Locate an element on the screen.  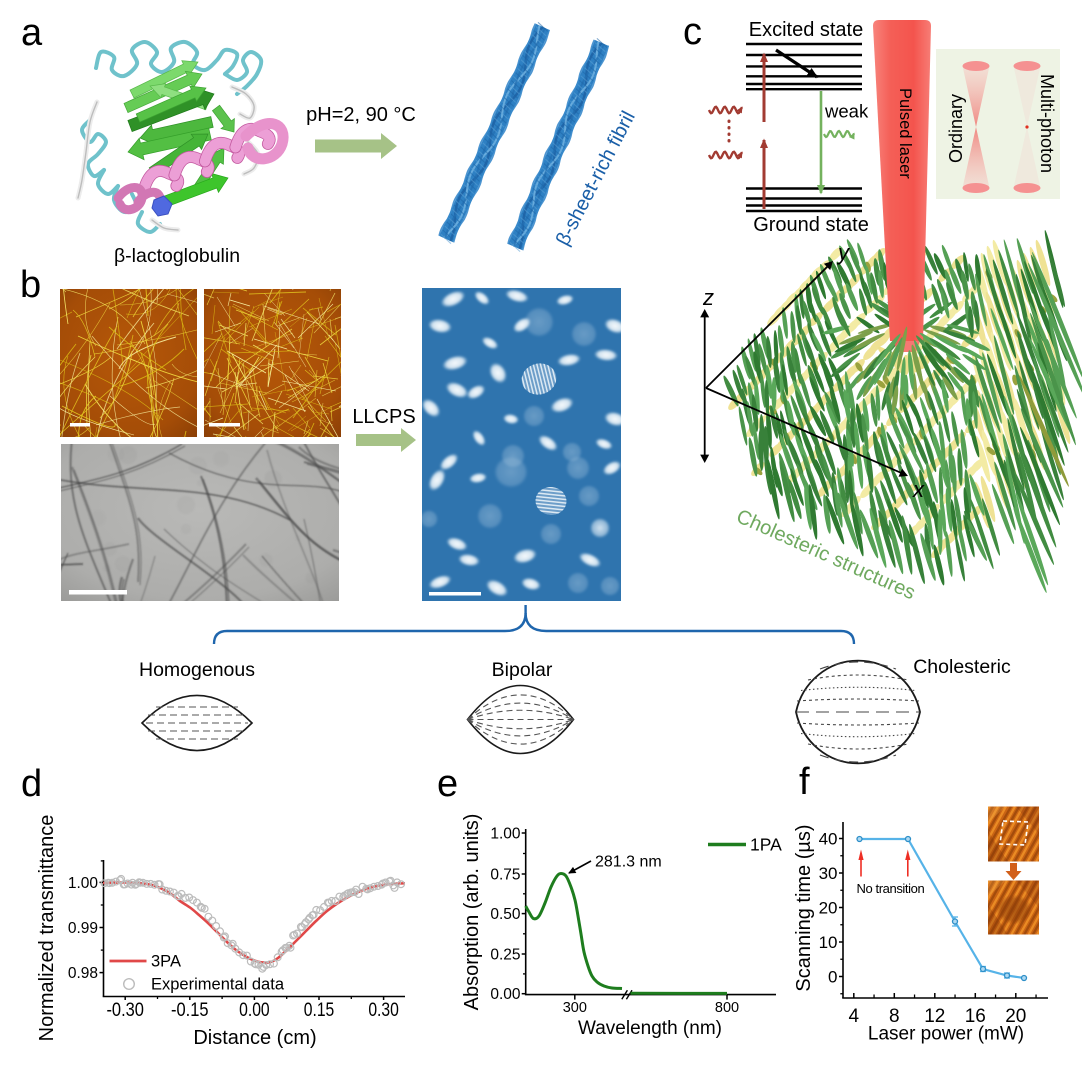
svg-text: 0.15 is located at coordinates (319, 1010).